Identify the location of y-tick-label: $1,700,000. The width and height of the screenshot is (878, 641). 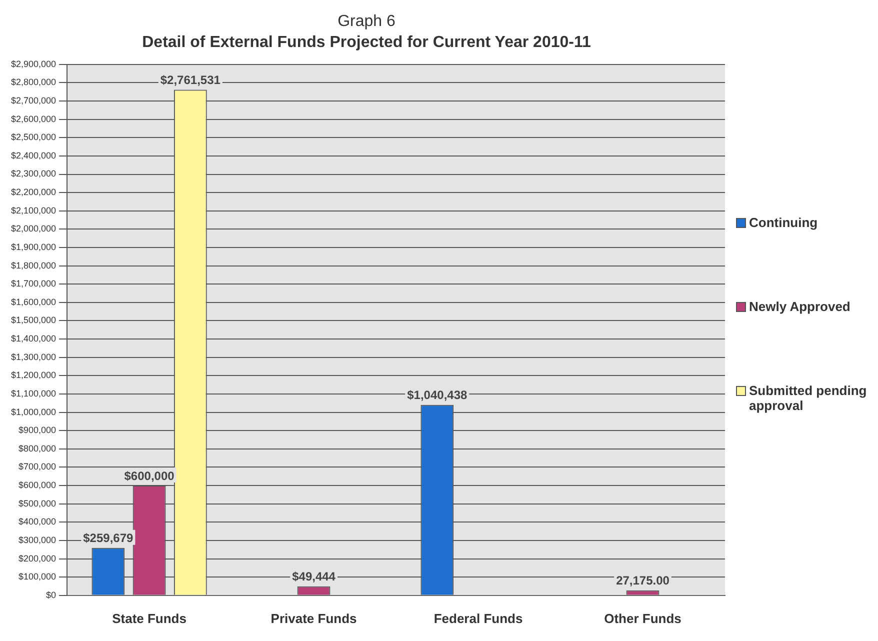
(33, 283).